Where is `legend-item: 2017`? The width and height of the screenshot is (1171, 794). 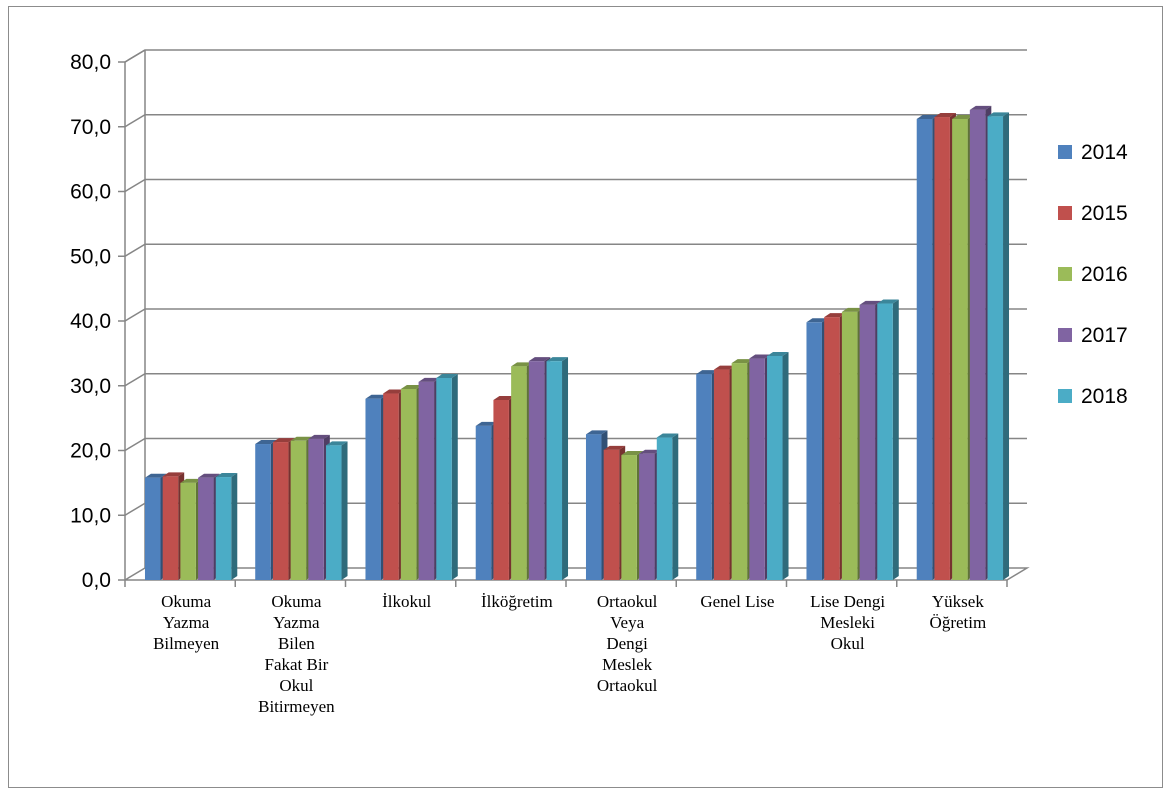 legend-item: 2017 is located at coordinates (1093, 335).